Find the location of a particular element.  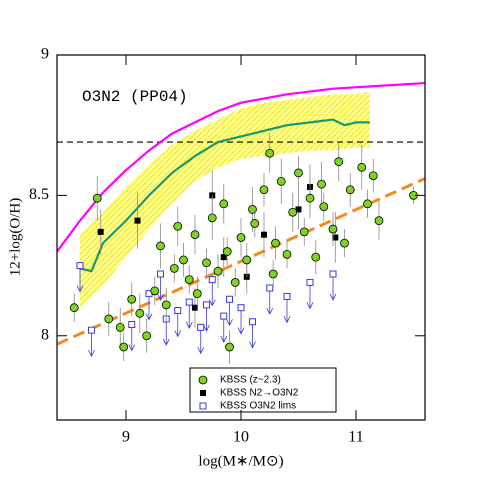

x-tick-label: 11 is located at coordinates (355, 437).